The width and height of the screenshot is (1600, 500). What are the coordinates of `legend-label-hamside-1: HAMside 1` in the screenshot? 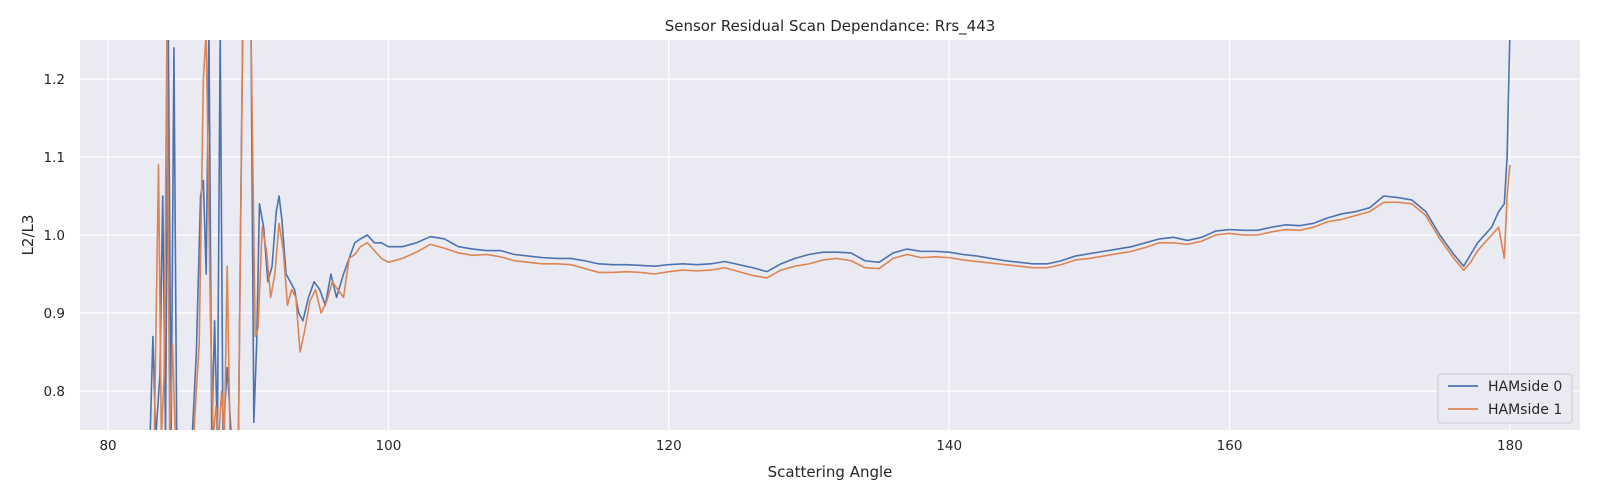 It's located at (1525, 410).